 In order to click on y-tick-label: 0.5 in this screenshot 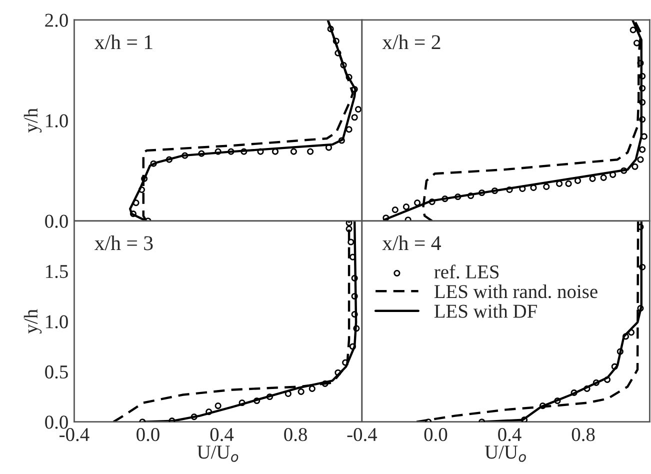, I will do `click(56, 372)`.